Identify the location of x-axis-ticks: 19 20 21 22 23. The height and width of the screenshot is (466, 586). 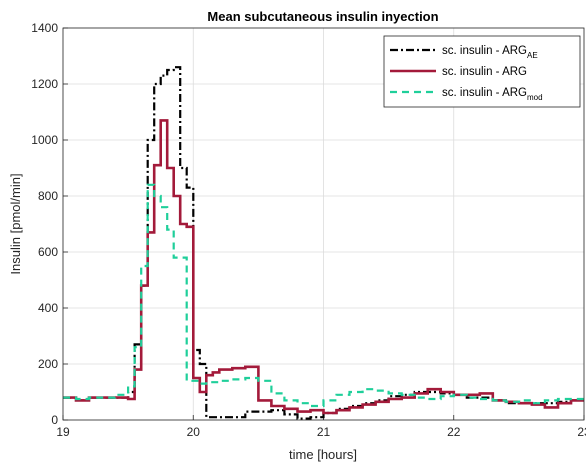
(321, 427).